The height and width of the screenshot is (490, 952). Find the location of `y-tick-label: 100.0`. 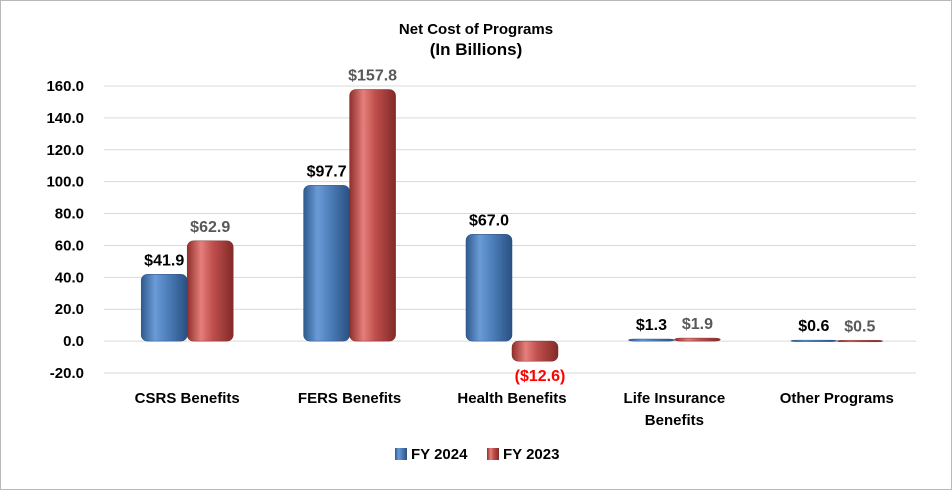

y-tick-label: 100.0 is located at coordinates (65, 182).